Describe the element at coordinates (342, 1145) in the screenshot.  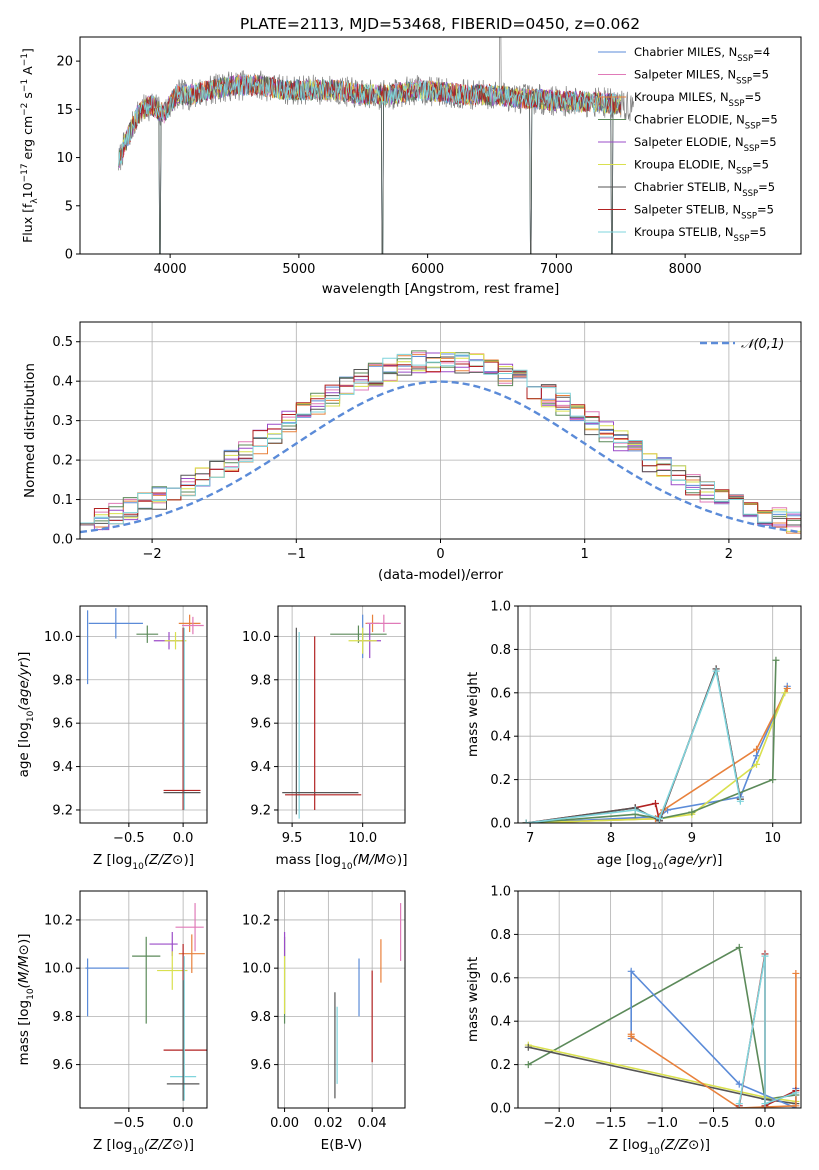
I see `x-axis-label: E(B-V)` at that location.